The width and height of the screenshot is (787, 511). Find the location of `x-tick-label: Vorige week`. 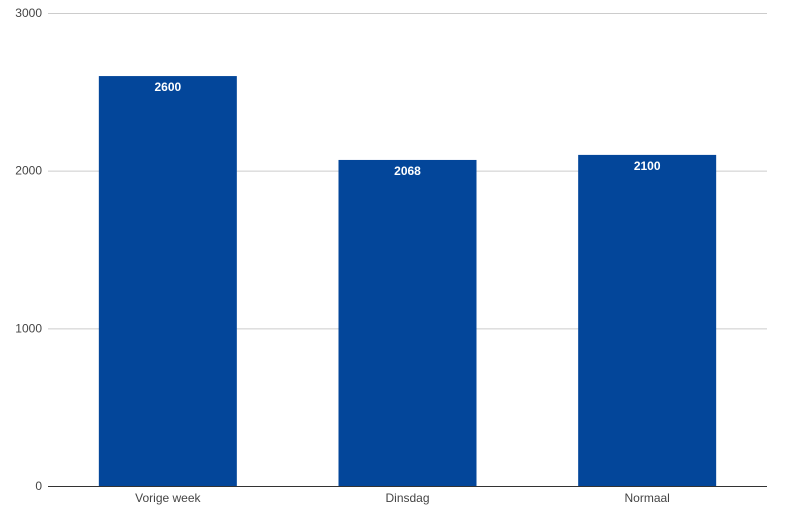

x-tick-label: Vorige week is located at coordinates (168, 498).